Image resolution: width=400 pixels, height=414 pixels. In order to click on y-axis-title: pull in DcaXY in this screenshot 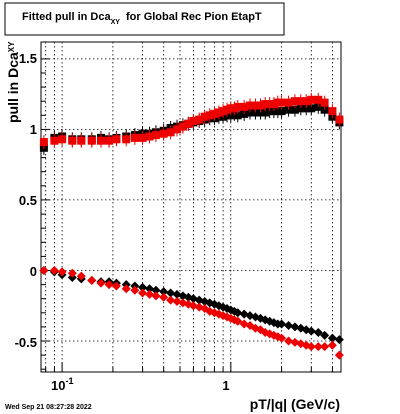, I will do `click(13, 82)`.